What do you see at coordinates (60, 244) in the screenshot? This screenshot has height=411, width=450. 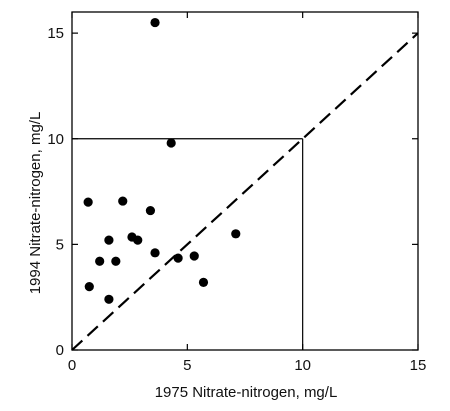 I see `y-tick-label: 5` at bounding box center [60, 244].